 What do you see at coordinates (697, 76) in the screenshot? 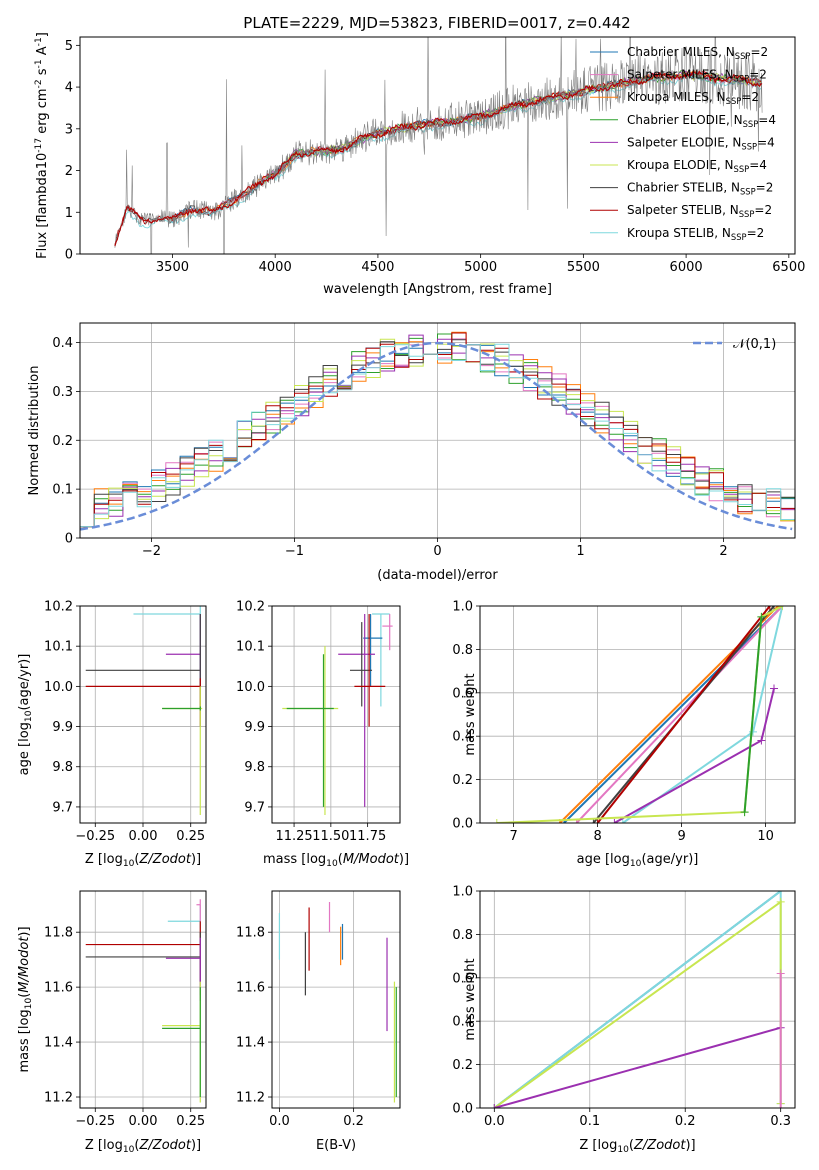
I see `legend-label: Salpeter MILES, NSSP=2` at bounding box center [697, 76].